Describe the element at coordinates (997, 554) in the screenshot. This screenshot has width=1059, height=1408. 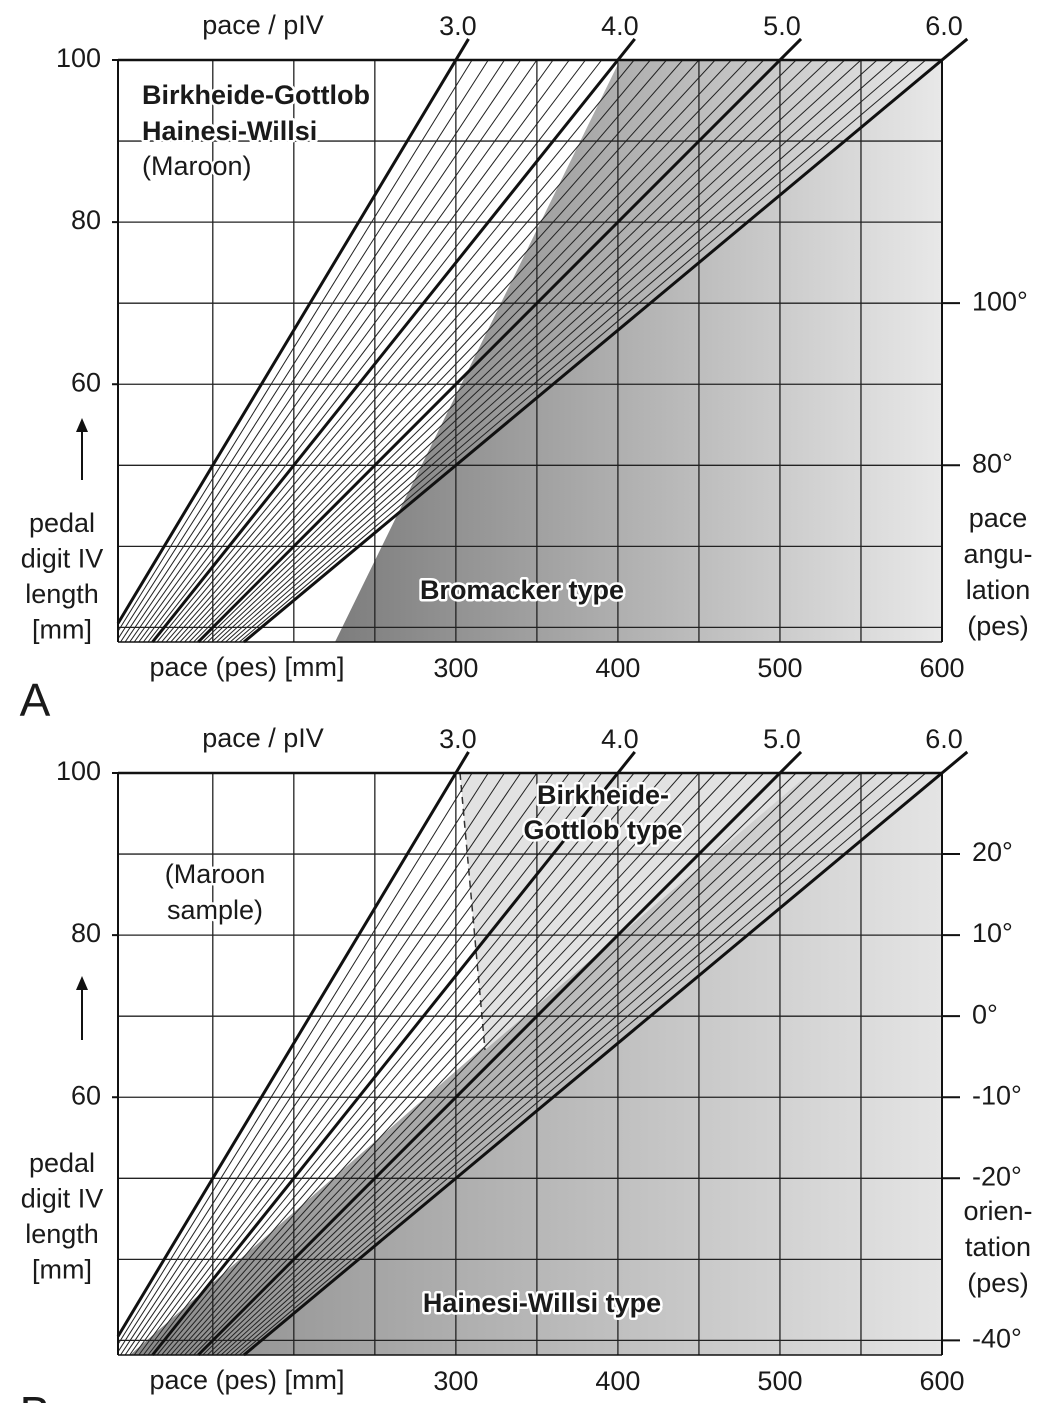
I see `y2-axis-title: angu-` at that location.